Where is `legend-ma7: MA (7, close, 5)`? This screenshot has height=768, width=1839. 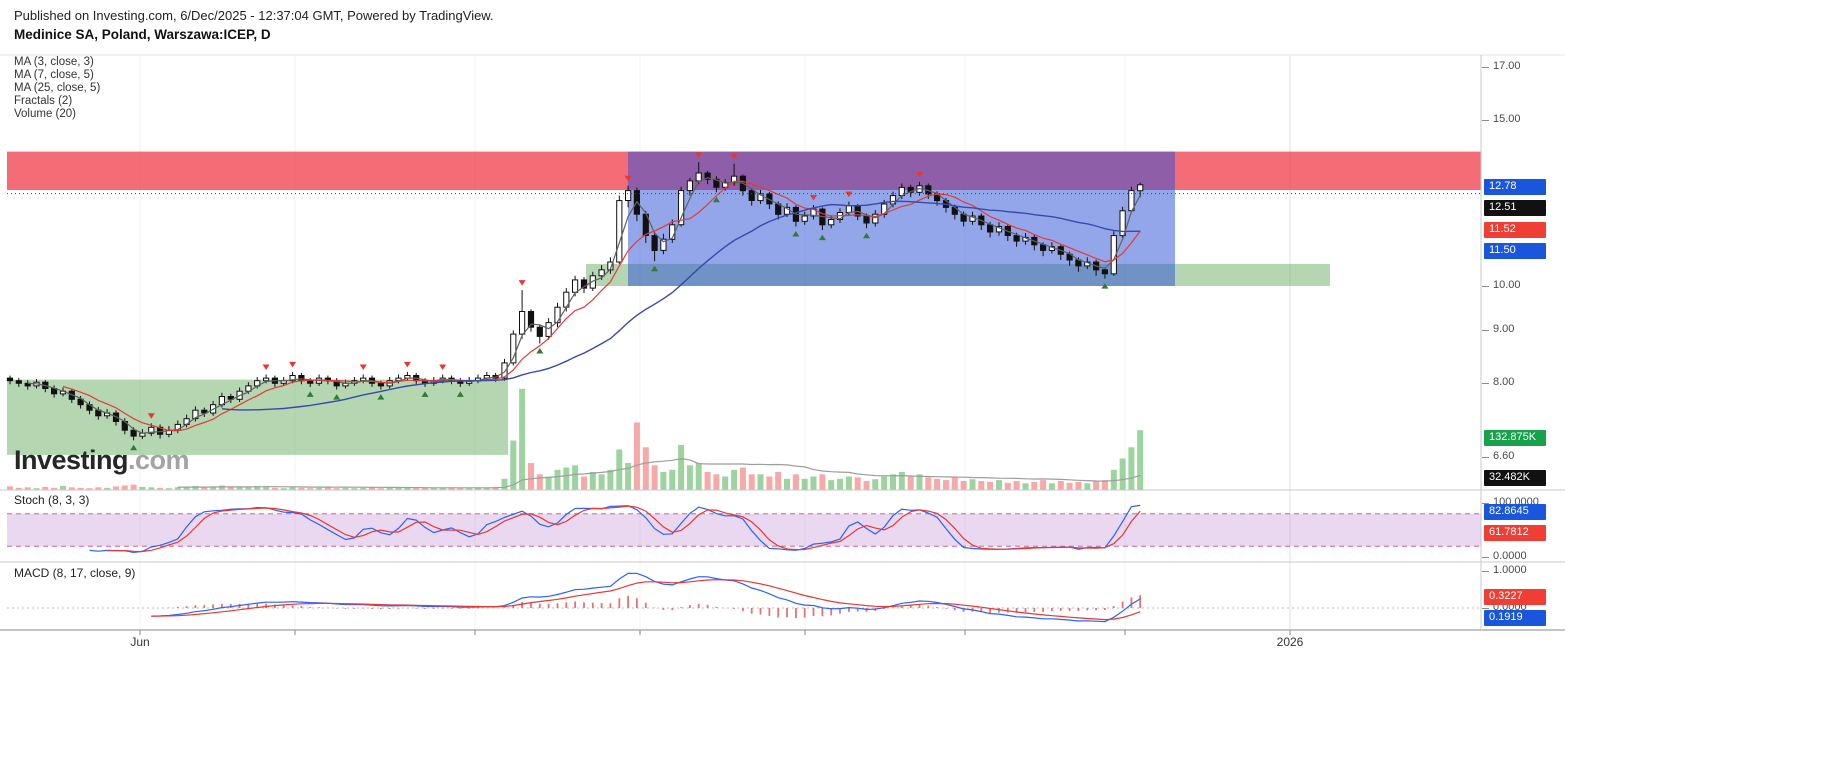
legend-ma7: MA (7, close, 5) is located at coordinates (54, 75).